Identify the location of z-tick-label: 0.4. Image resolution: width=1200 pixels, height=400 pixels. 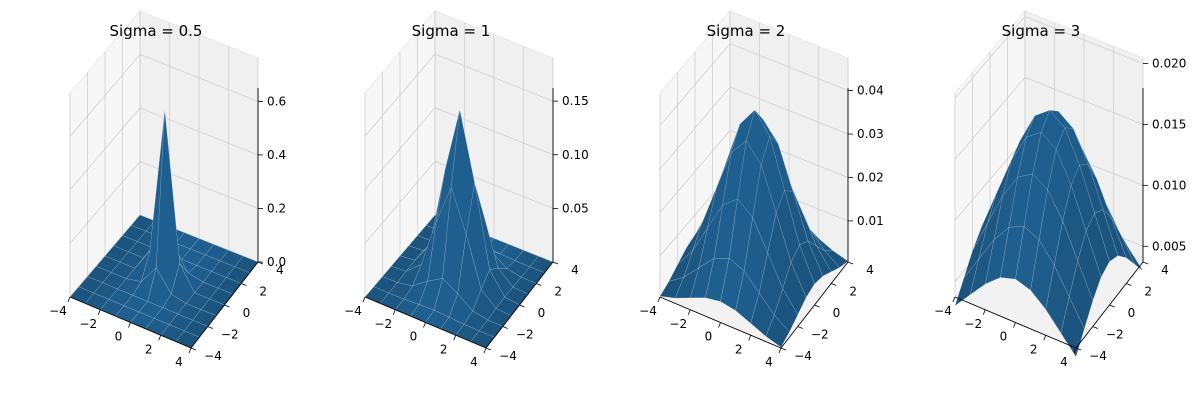
(276, 155).